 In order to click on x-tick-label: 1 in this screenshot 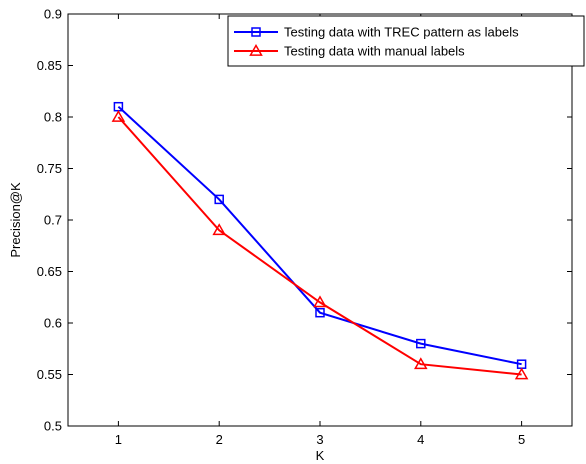, I will do `click(118, 439)`.